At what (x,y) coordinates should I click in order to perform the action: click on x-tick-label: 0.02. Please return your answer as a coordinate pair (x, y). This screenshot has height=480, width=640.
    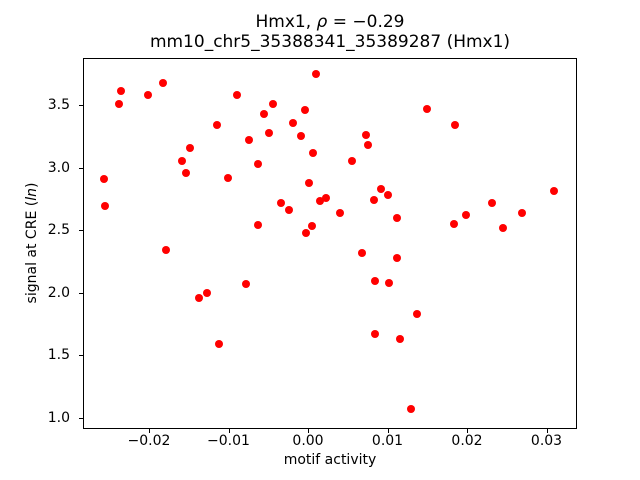
    Looking at the image, I should click on (467, 441).